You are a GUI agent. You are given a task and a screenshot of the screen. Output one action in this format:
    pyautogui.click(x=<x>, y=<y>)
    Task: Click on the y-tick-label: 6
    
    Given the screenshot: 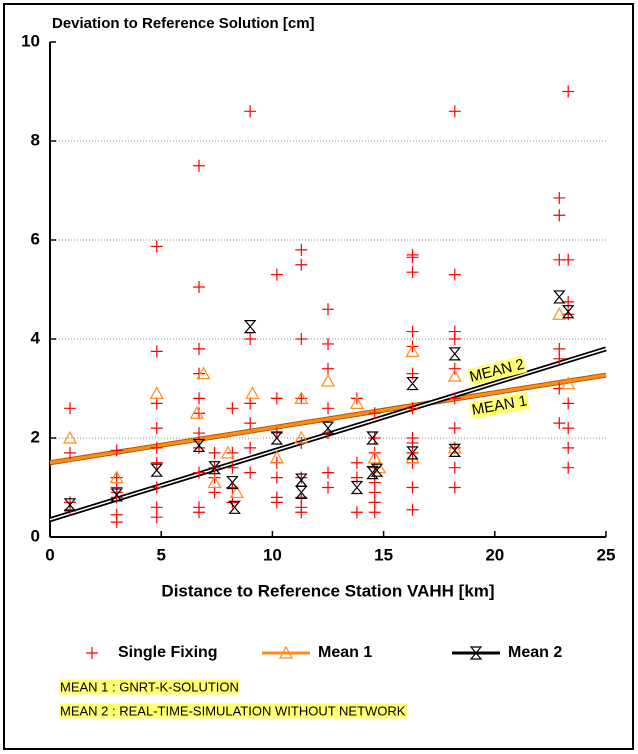 What is the action you would take?
    pyautogui.click(x=35, y=238)
    